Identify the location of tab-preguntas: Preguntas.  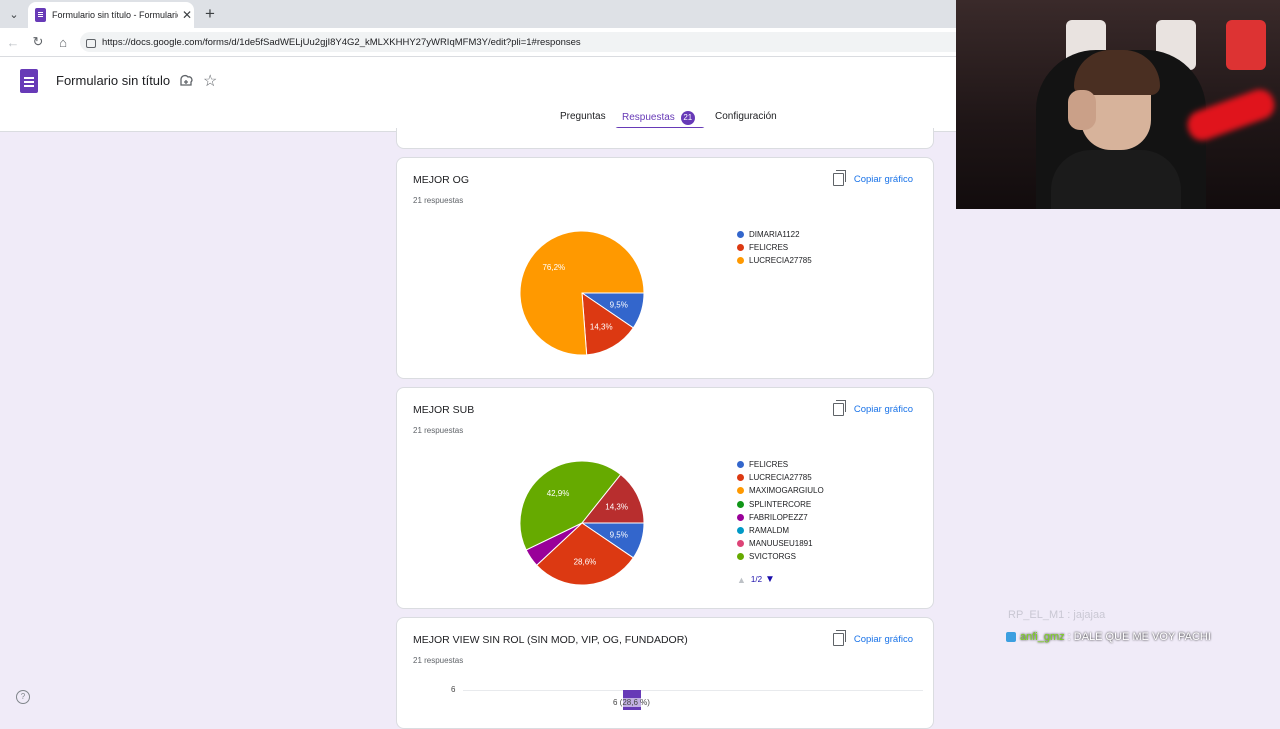
(583, 116).